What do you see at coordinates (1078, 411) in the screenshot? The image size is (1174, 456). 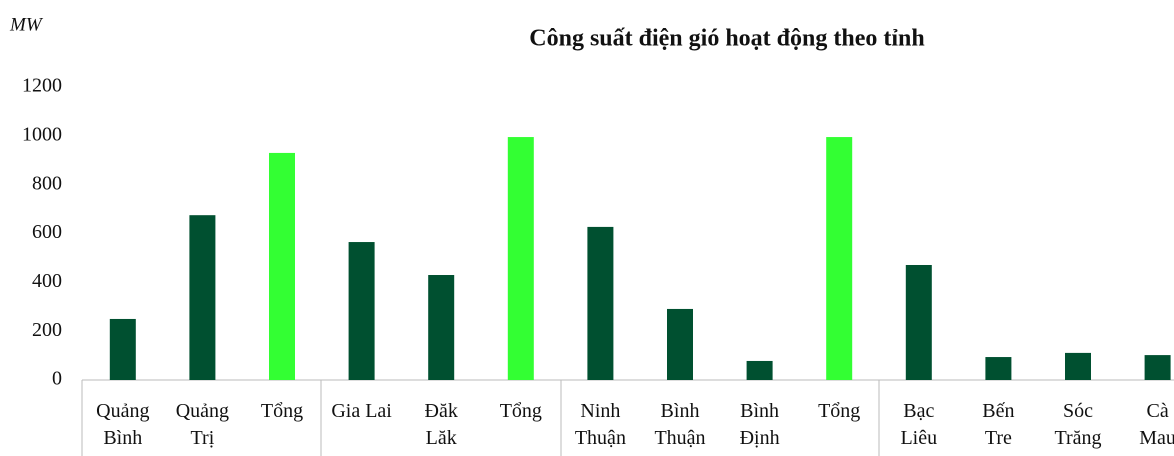 I see `x-tick-label-line: Sóc` at bounding box center [1078, 411].